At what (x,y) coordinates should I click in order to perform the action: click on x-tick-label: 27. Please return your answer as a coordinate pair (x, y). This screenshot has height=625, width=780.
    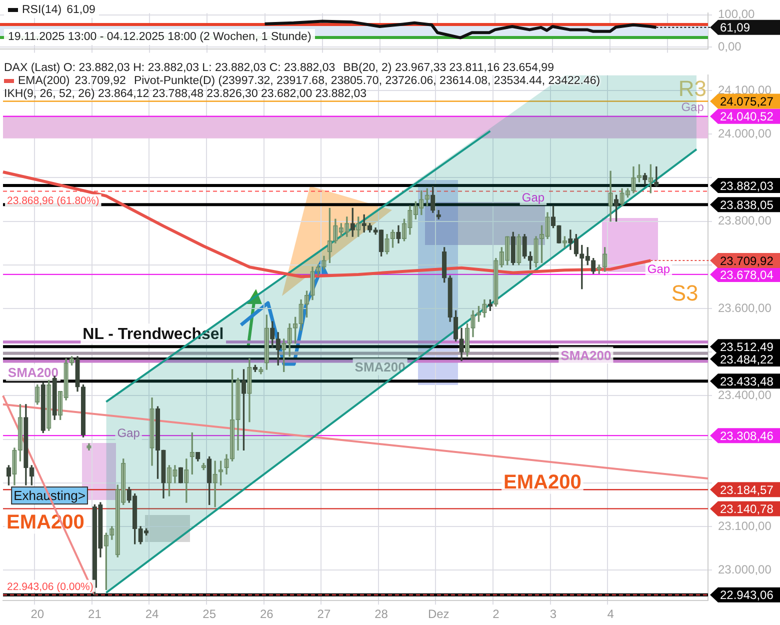
    Looking at the image, I should click on (324, 614).